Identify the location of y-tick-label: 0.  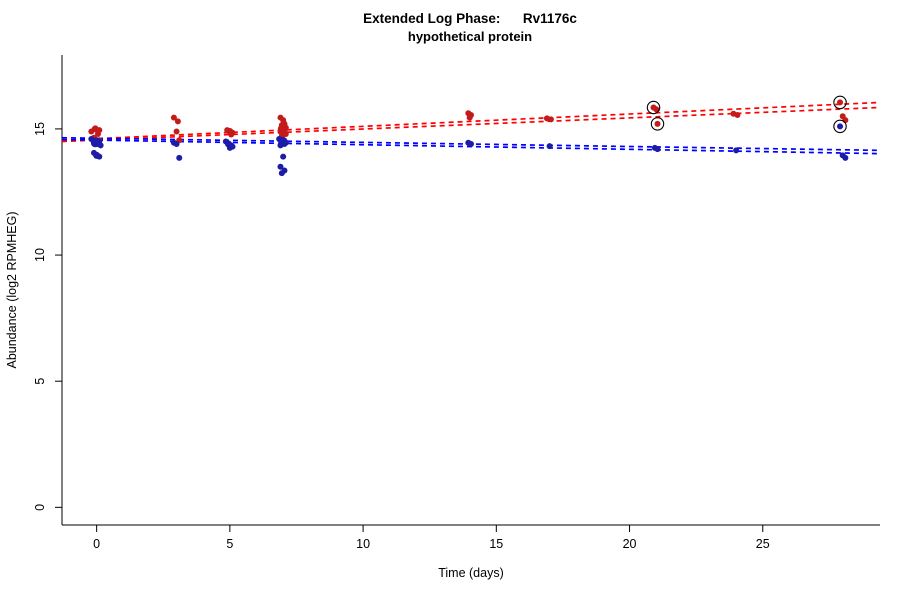
(40, 507).